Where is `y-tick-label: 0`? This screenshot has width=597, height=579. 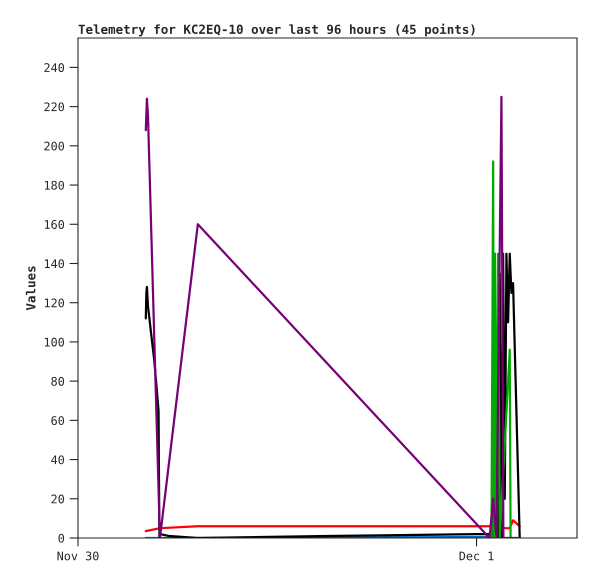
y-tick-label: 0 is located at coordinates (61, 538).